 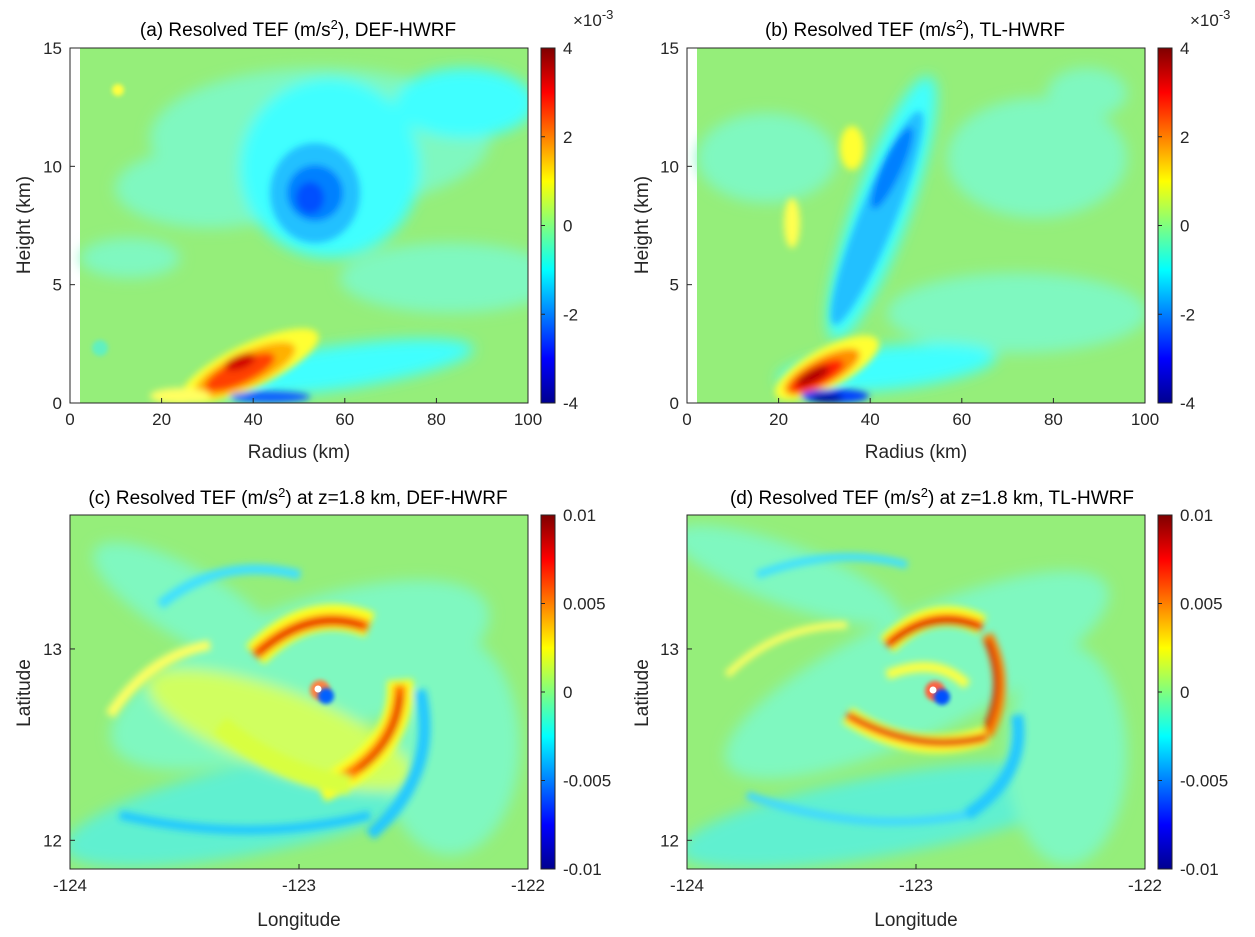 What do you see at coordinates (669, 649) in the screenshot?
I see `panel-d-ytick-label: 13` at bounding box center [669, 649].